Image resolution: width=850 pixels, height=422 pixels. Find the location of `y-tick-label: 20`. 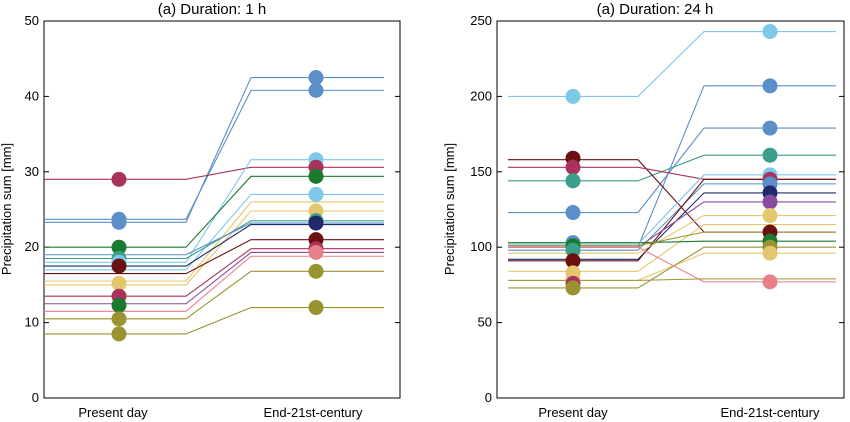

y-tick-label: 20 is located at coordinates (32, 246).